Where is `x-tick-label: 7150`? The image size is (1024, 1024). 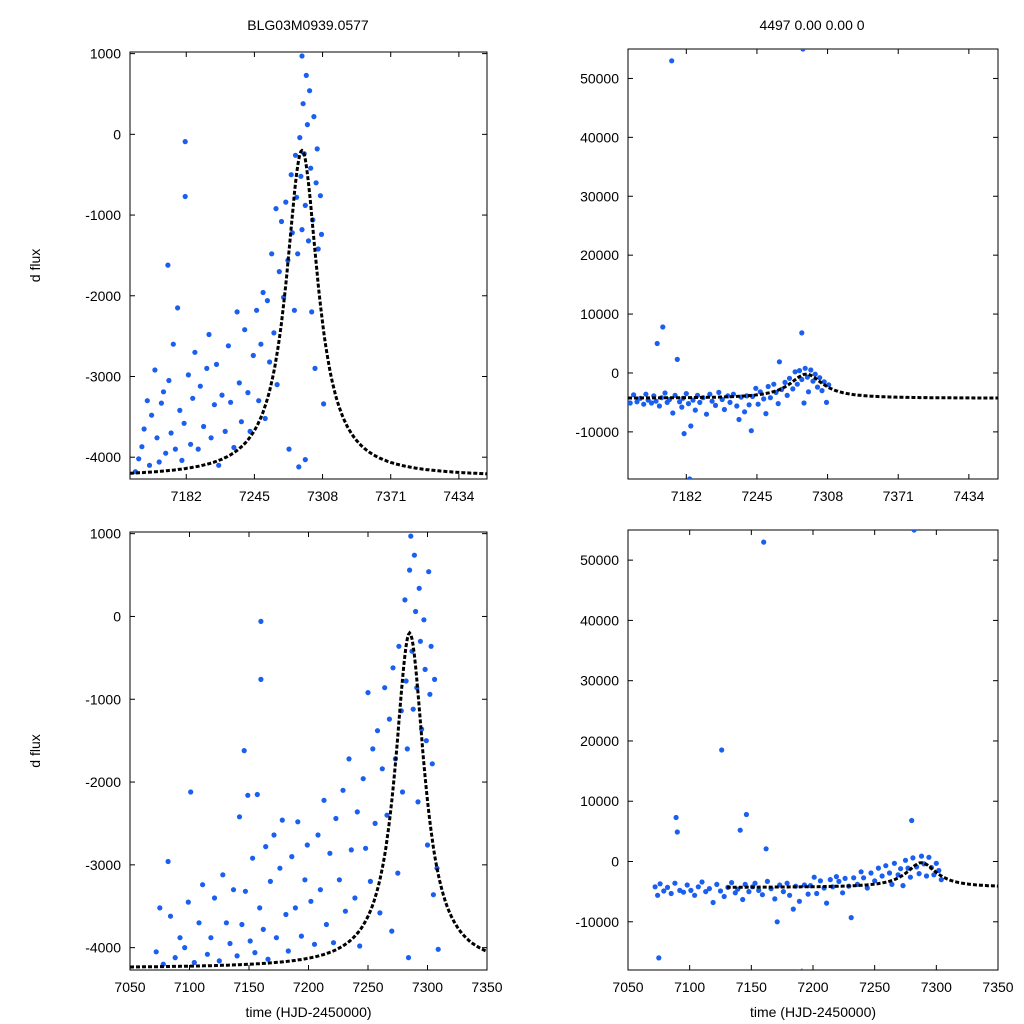
x-tick-label: 7150 is located at coordinates (248, 987).